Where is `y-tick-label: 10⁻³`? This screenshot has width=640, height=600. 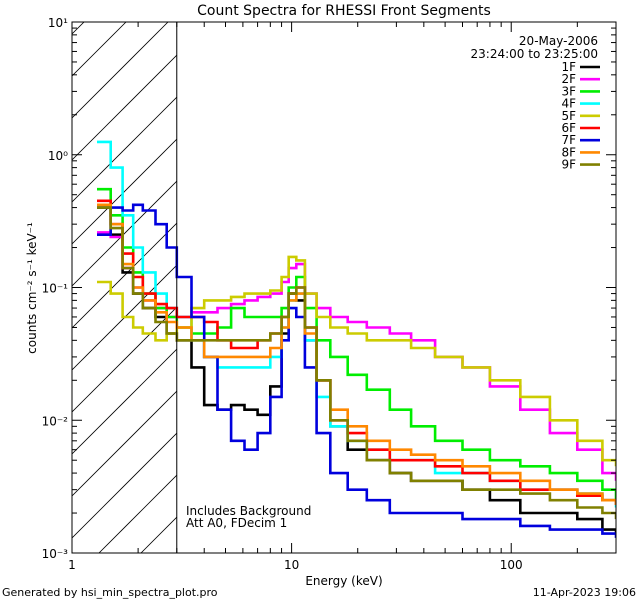
y-tick-label: 10⁻³ is located at coordinates (55, 554).